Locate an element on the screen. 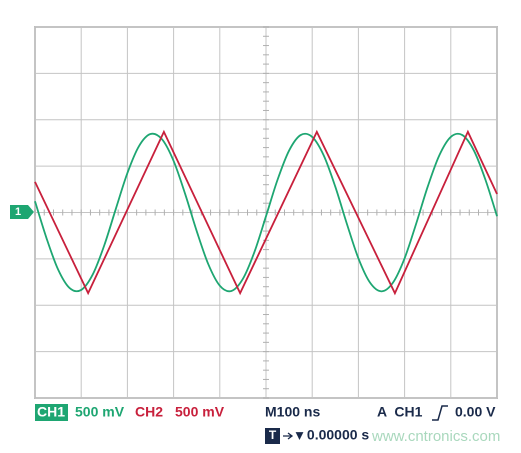  timebase: M100 ns is located at coordinates (292, 412).